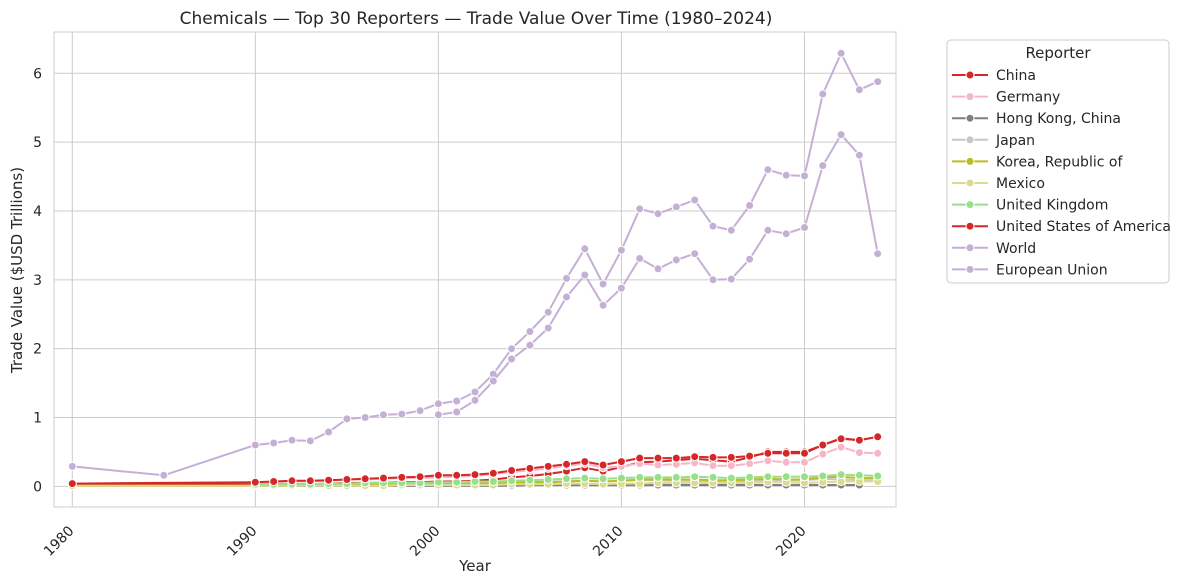  Describe the element at coordinates (242, 541) in the screenshot. I see `x-tick-label: 1990` at that location.